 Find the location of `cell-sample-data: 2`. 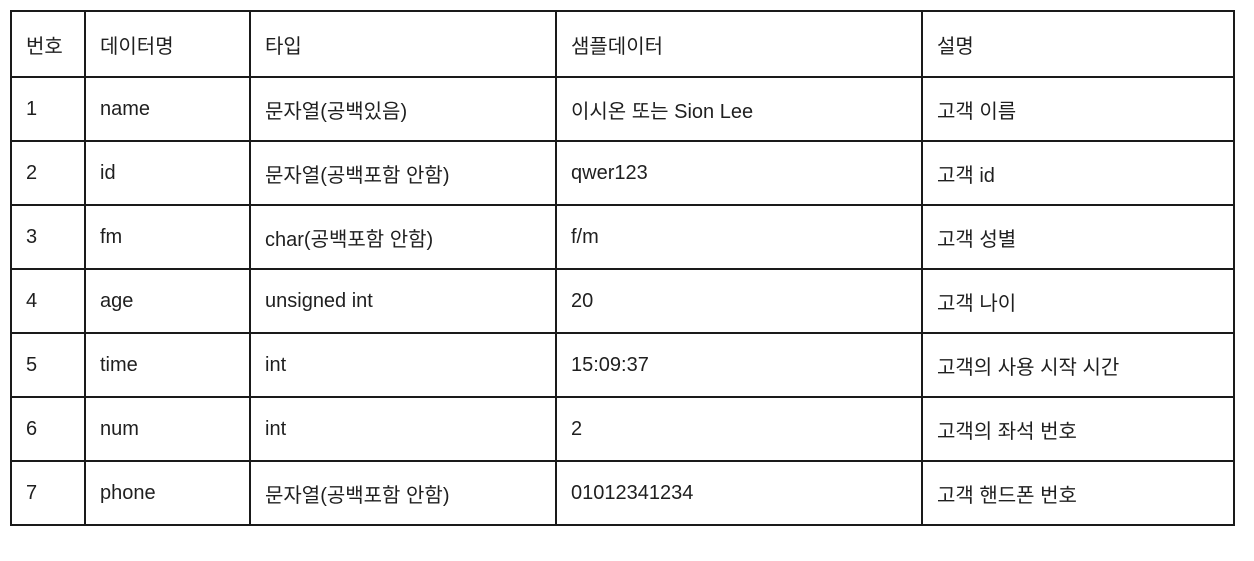

cell-sample-data: 2 is located at coordinates (739, 429).